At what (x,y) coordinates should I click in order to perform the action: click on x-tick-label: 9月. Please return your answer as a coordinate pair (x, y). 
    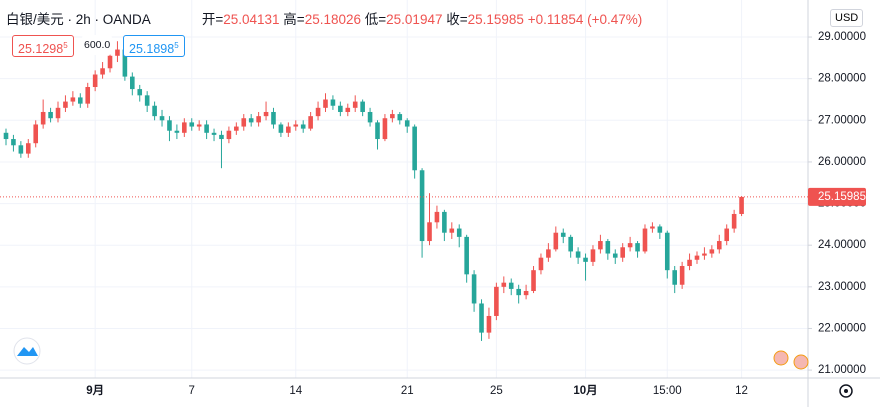
    Looking at the image, I should click on (95, 390).